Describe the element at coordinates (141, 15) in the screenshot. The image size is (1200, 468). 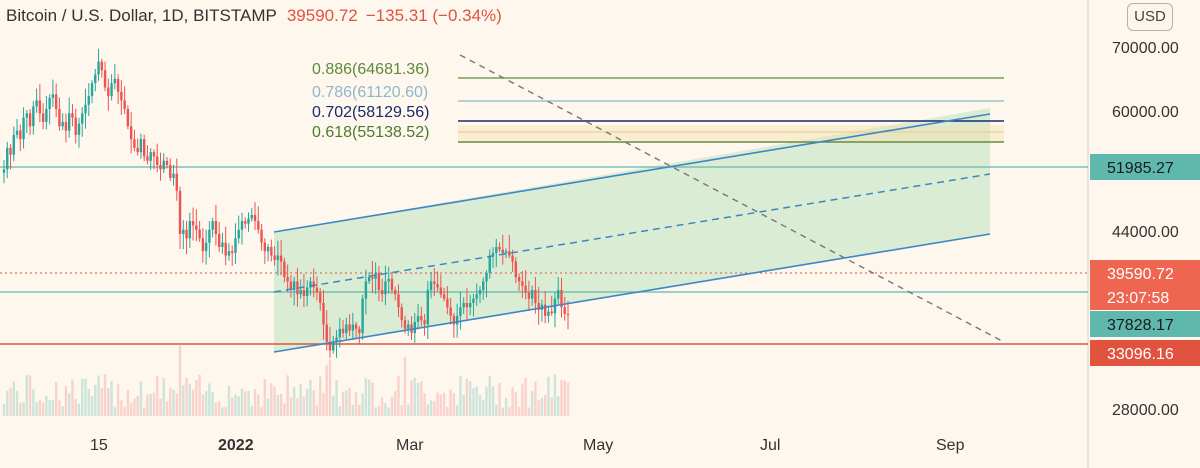
I see `symbol-title: Bitcoin / U.S. Dollar, 1D, BITSTAMP` at that location.